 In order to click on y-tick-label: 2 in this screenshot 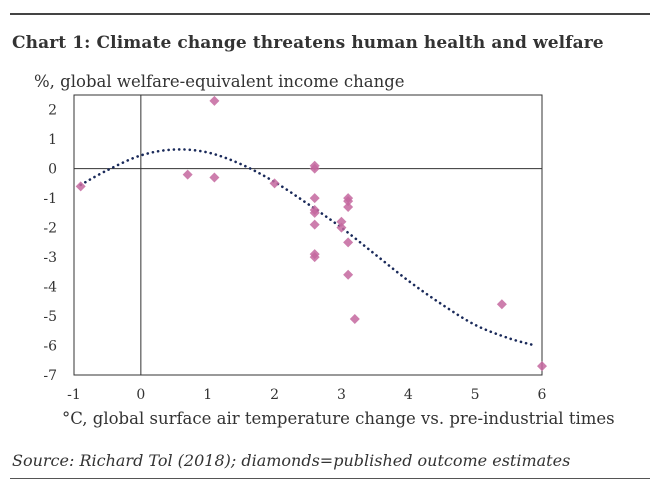, I will do `click(52, 111)`.